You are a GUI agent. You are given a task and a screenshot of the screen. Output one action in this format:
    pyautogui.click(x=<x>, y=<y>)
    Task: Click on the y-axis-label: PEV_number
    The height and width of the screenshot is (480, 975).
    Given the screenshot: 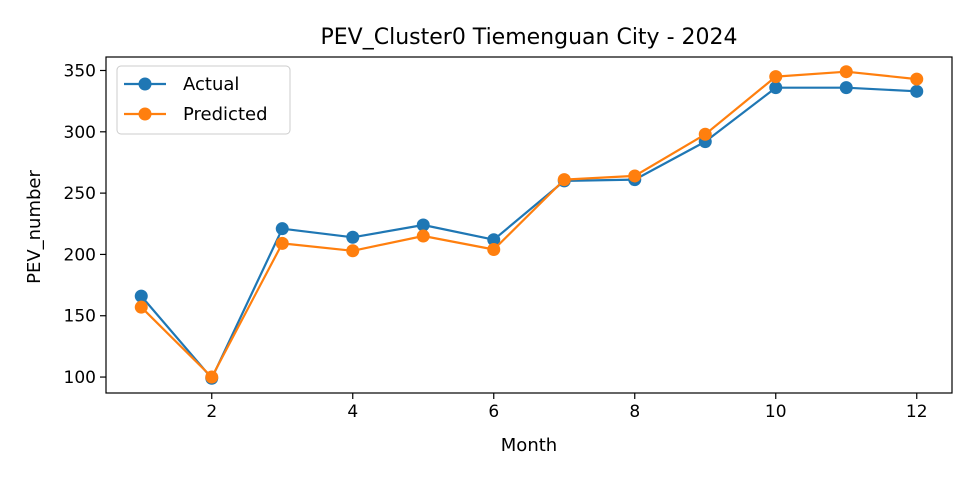 What is the action you would take?
    pyautogui.click(x=34, y=227)
    